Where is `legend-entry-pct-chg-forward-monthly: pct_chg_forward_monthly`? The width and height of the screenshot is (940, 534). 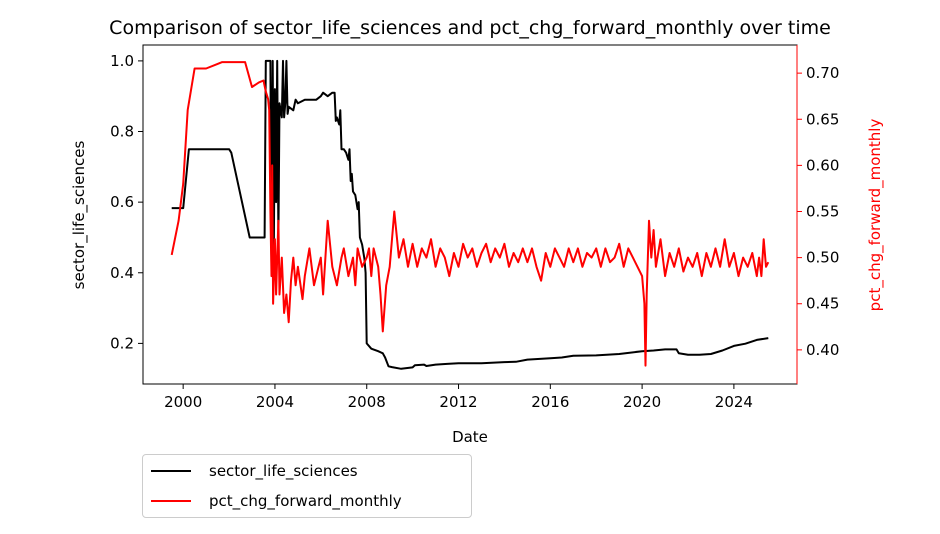
legend-entry-pct-chg-forward-monthly: pct_chg_forward_monthly is located at coordinates (276, 501).